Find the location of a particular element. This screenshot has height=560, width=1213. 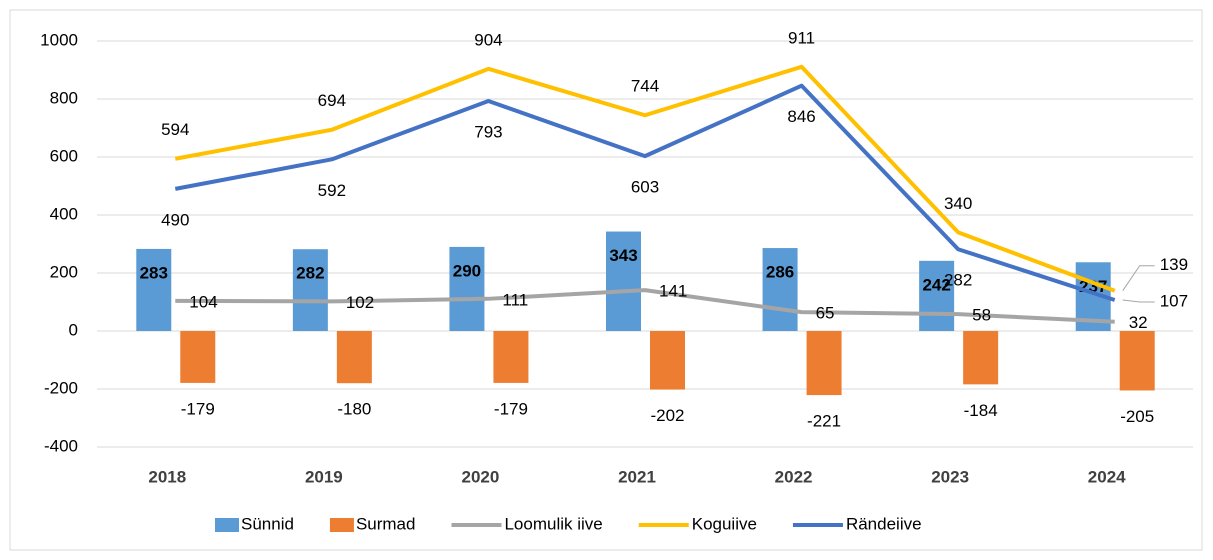

data-label: 58 is located at coordinates (981, 315).